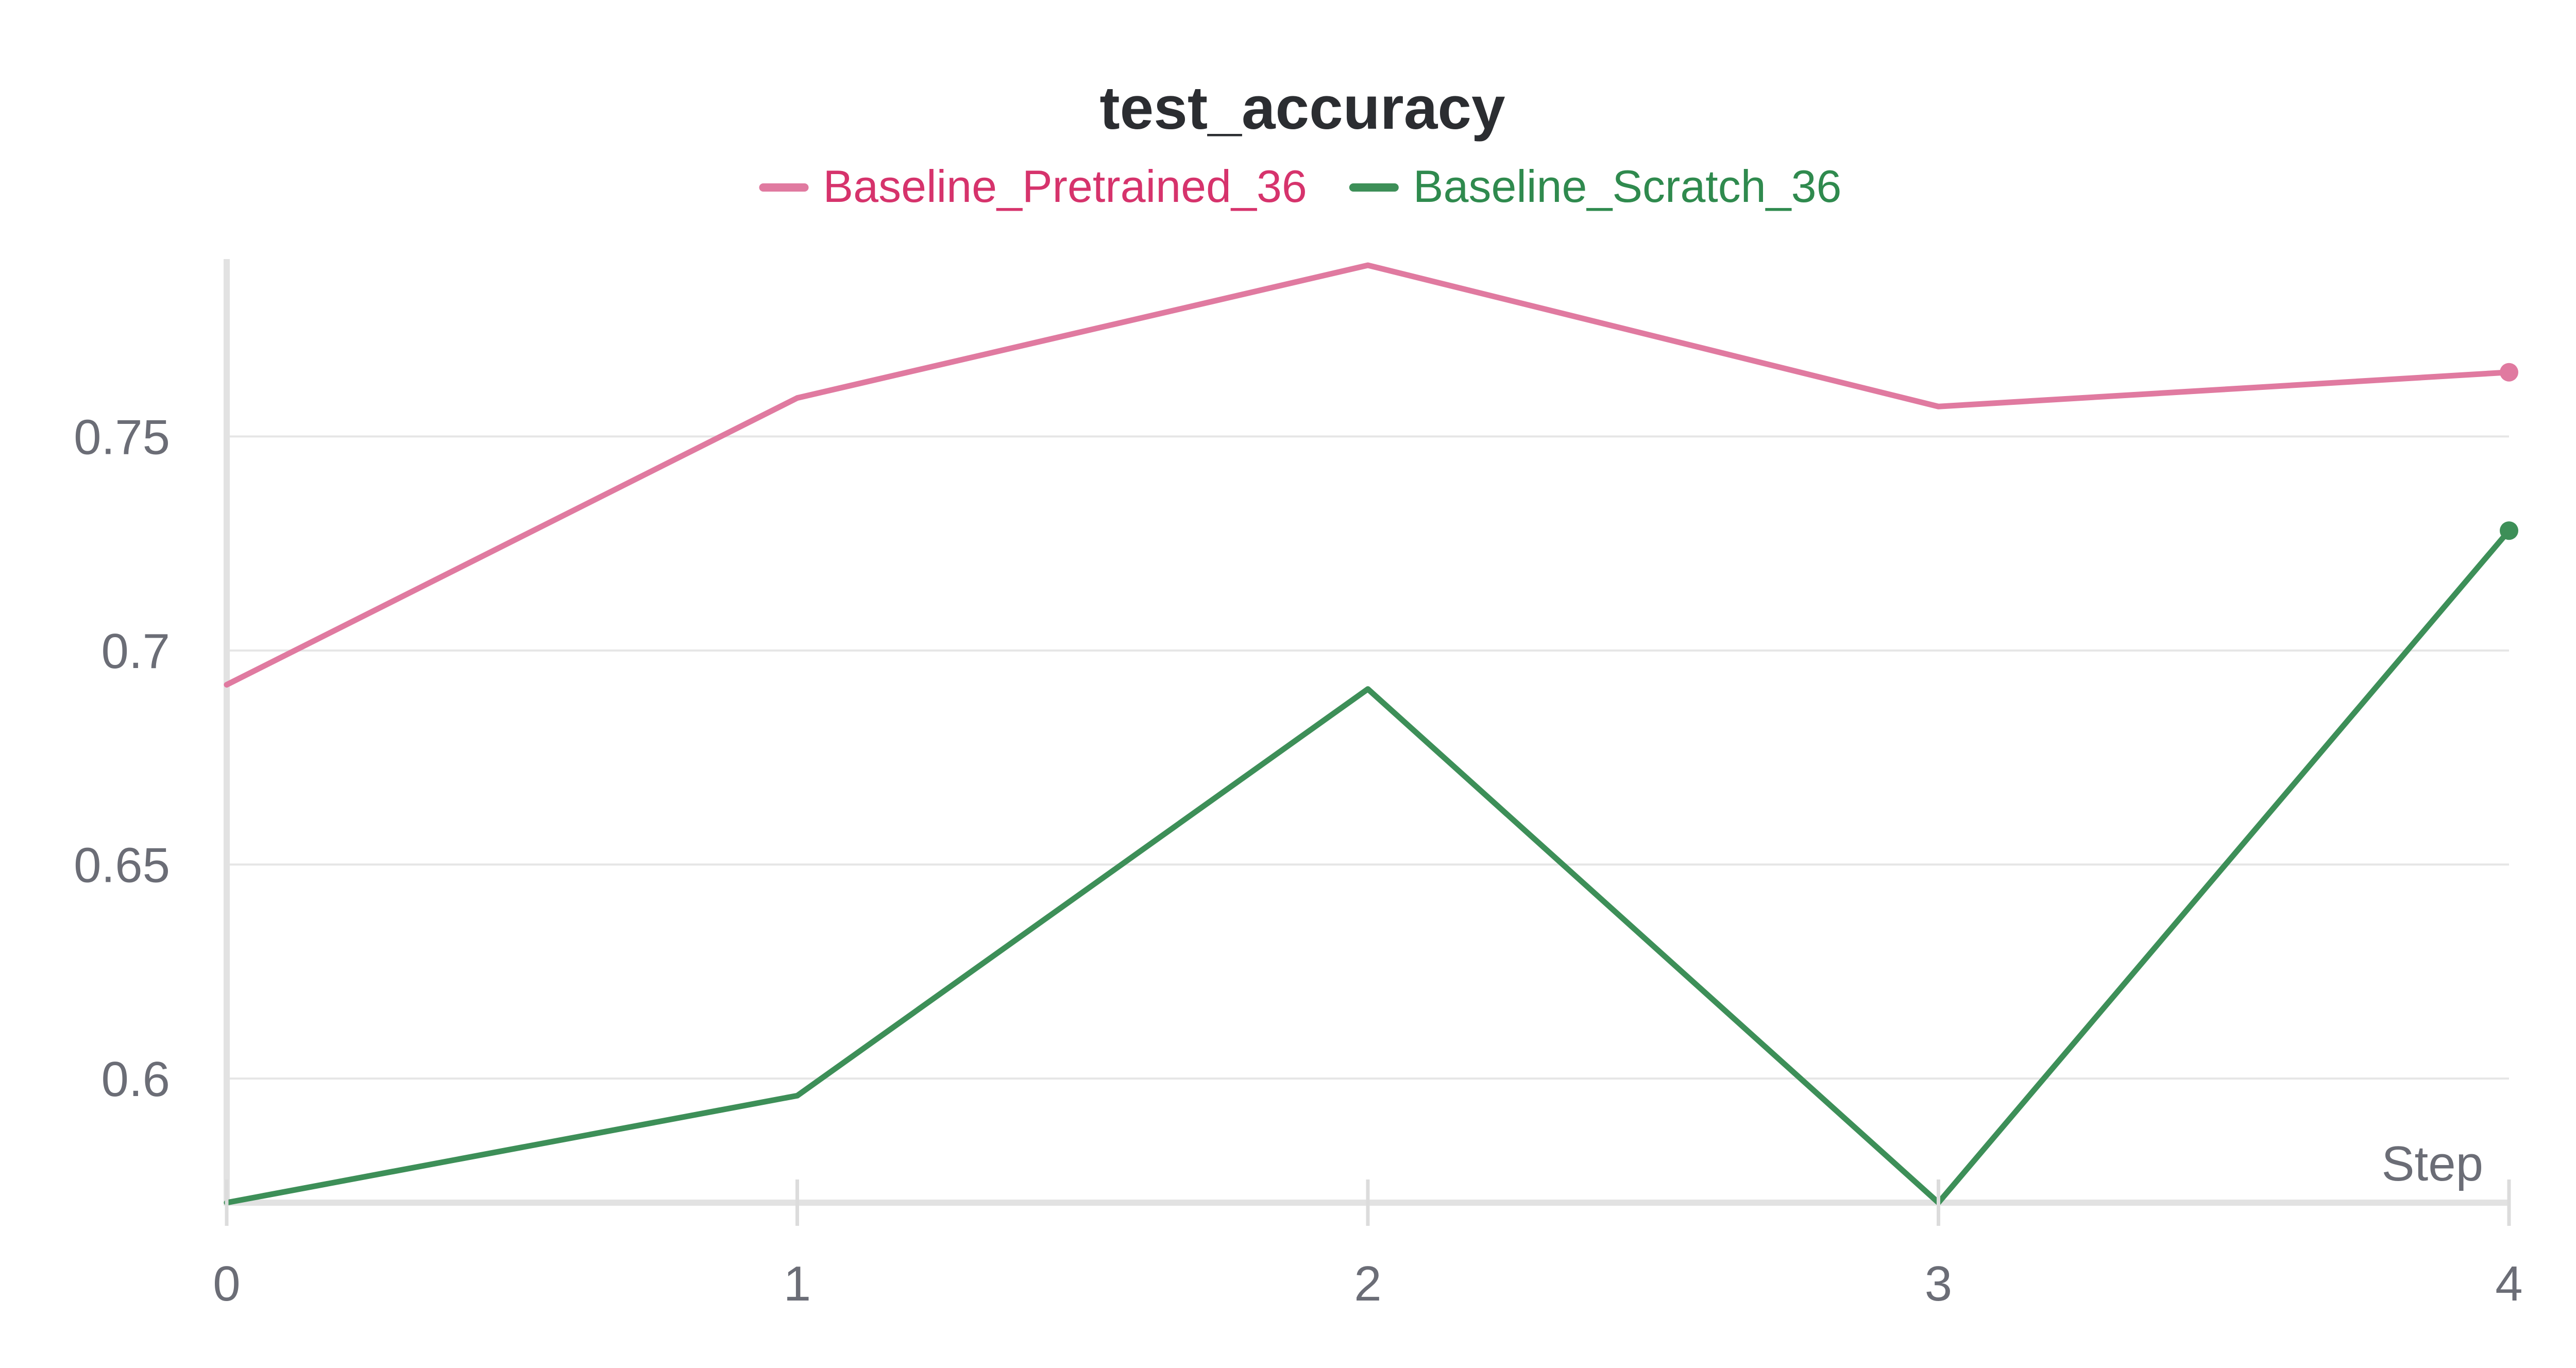 Image resolution: width=2576 pixels, height=1368 pixels. I want to click on y-tick-label: 0.65, so click(122, 865).